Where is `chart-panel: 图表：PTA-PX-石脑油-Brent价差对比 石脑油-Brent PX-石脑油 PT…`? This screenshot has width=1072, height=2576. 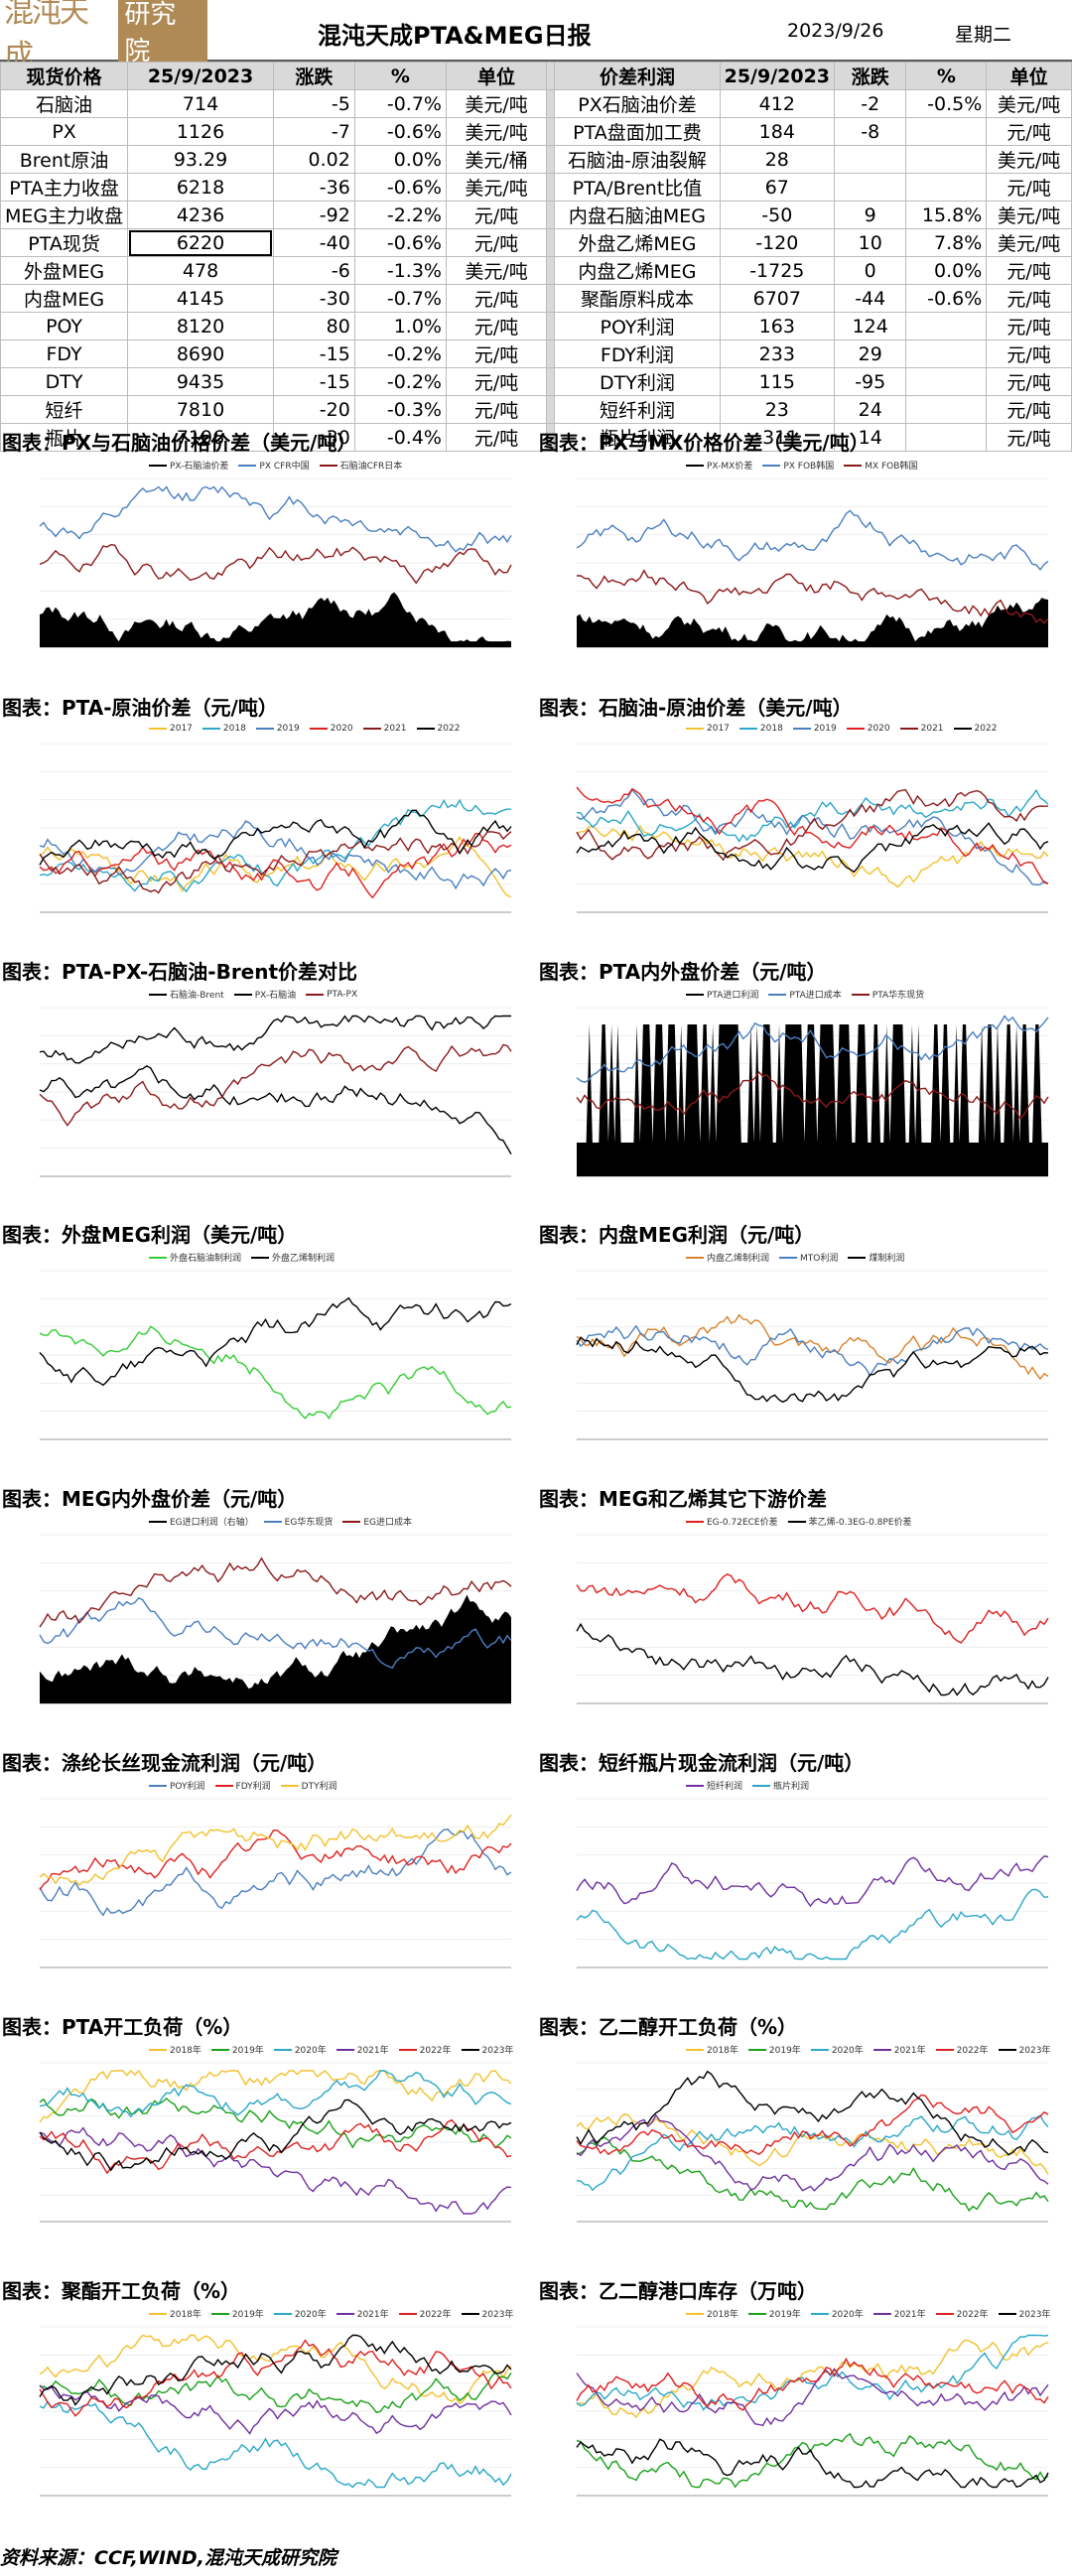 chart-panel: 图表：PTA-PX-石脑油-Brent价差对比 石脑油-Brent PX-石脑油 PT… is located at coordinates (267, 1093).